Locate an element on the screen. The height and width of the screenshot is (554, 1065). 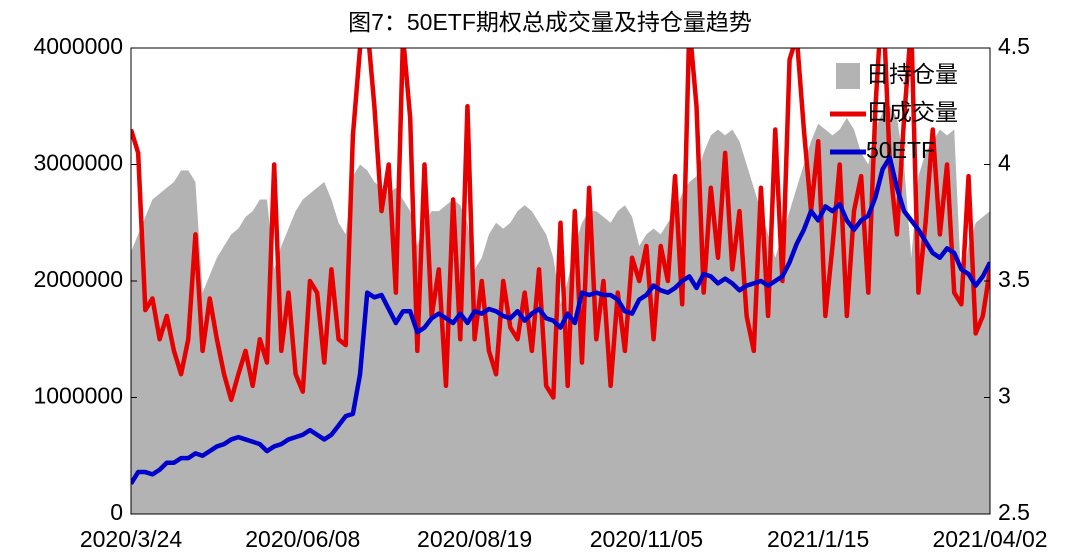
y2-tick-label: 3 is located at coordinates (1004, 396).